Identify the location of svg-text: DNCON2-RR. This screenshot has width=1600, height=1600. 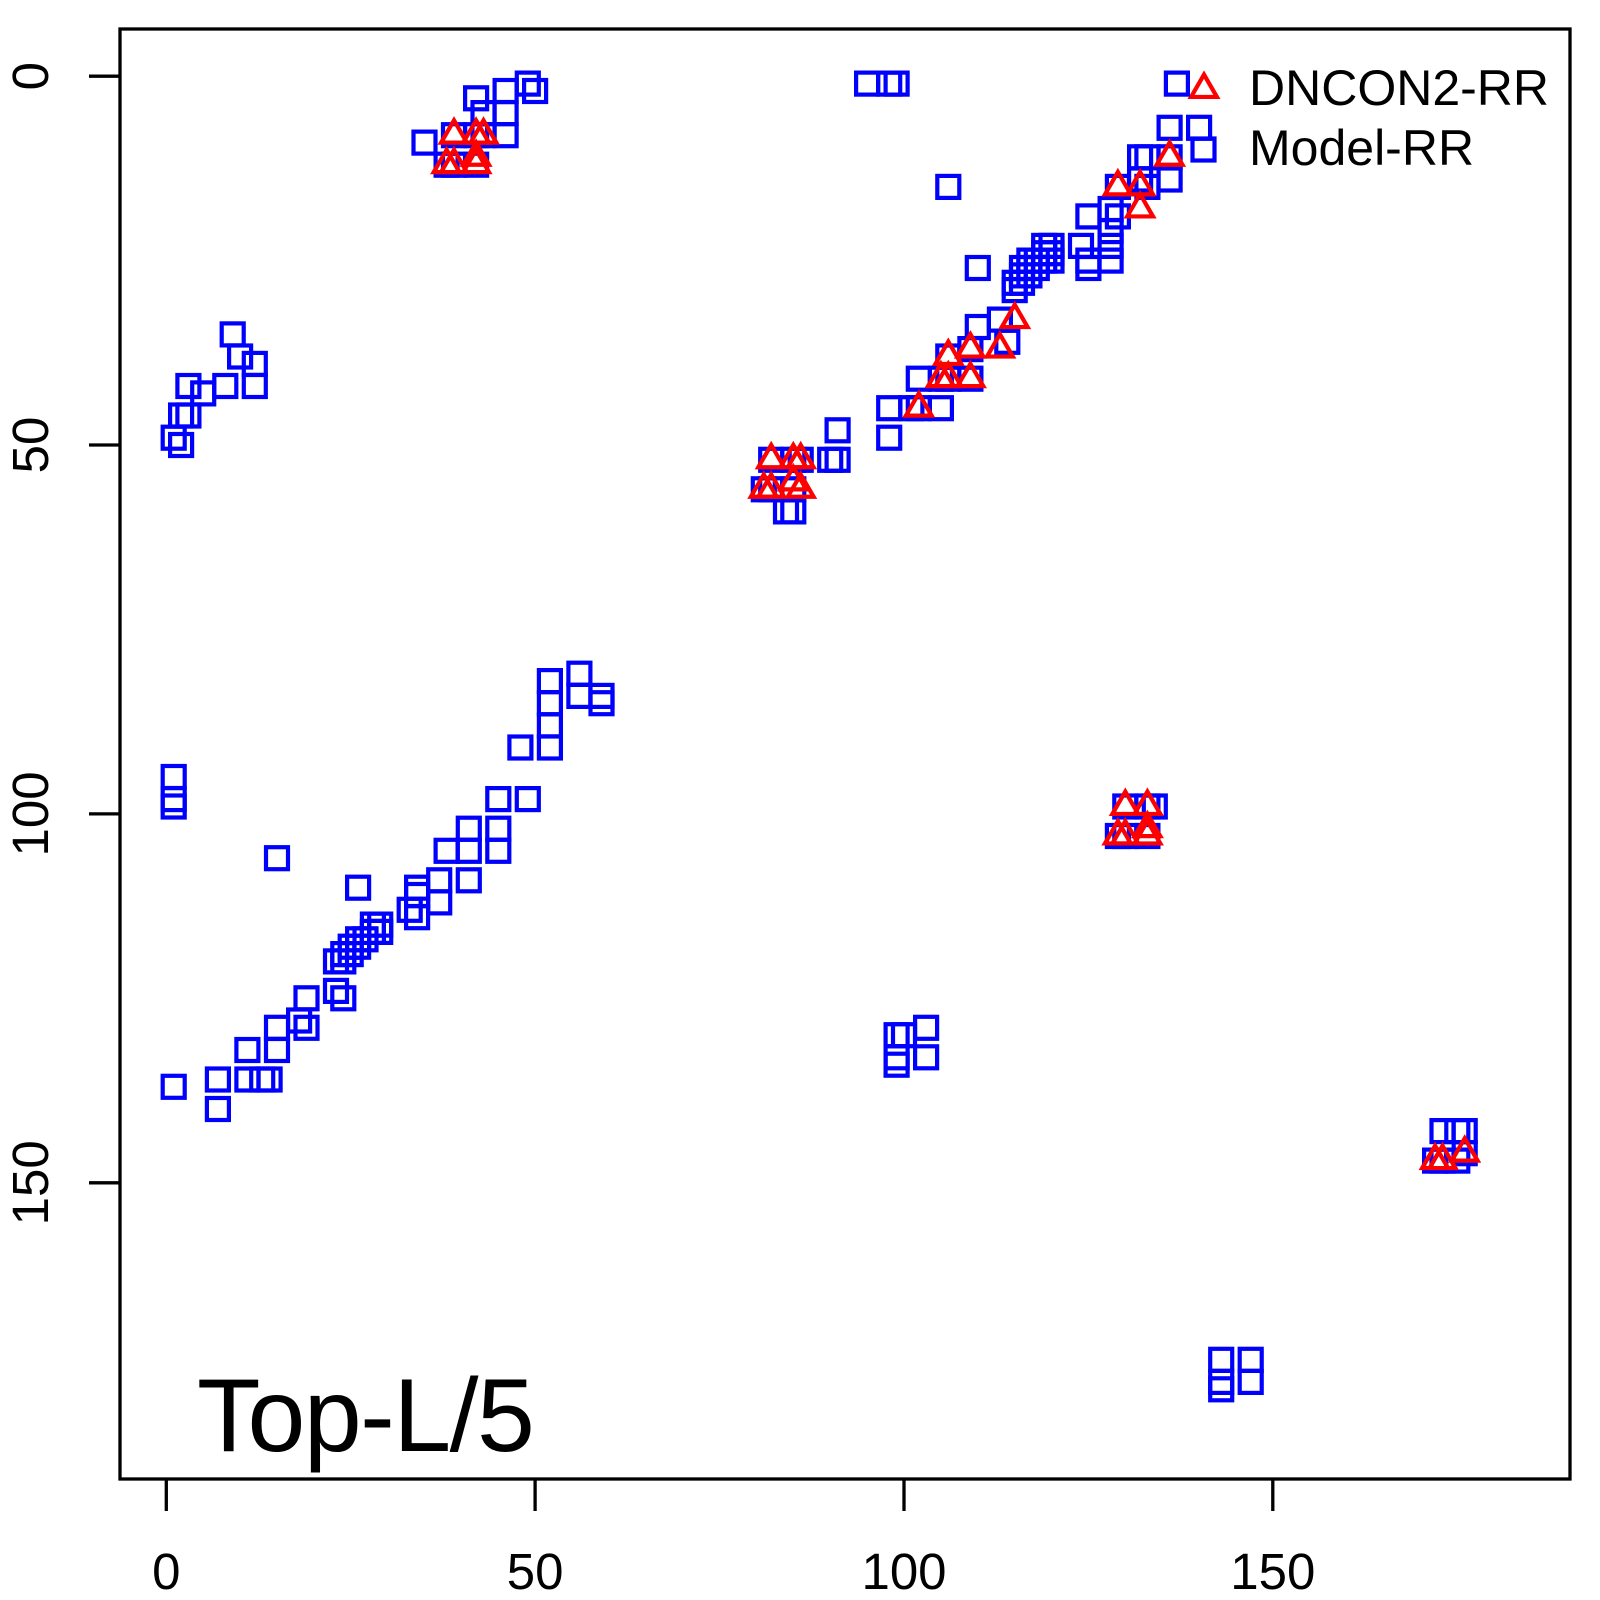
(1399, 88).